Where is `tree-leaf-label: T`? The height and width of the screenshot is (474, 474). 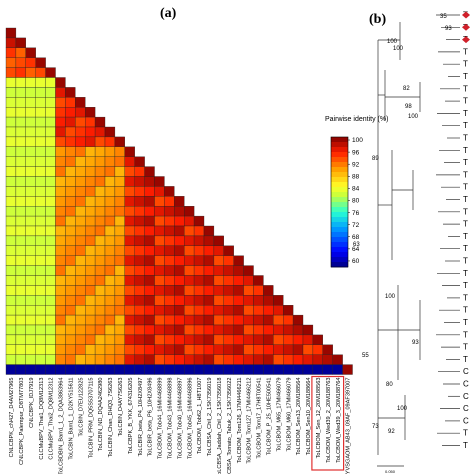 tree-leaf-label: T is located at coordinates (465, 322).